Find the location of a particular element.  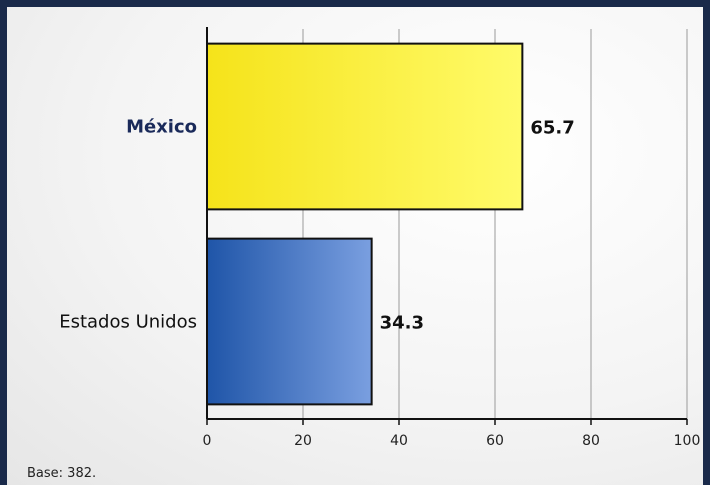

x-tick-label-60: 60 is located at coordinates (495, 441).